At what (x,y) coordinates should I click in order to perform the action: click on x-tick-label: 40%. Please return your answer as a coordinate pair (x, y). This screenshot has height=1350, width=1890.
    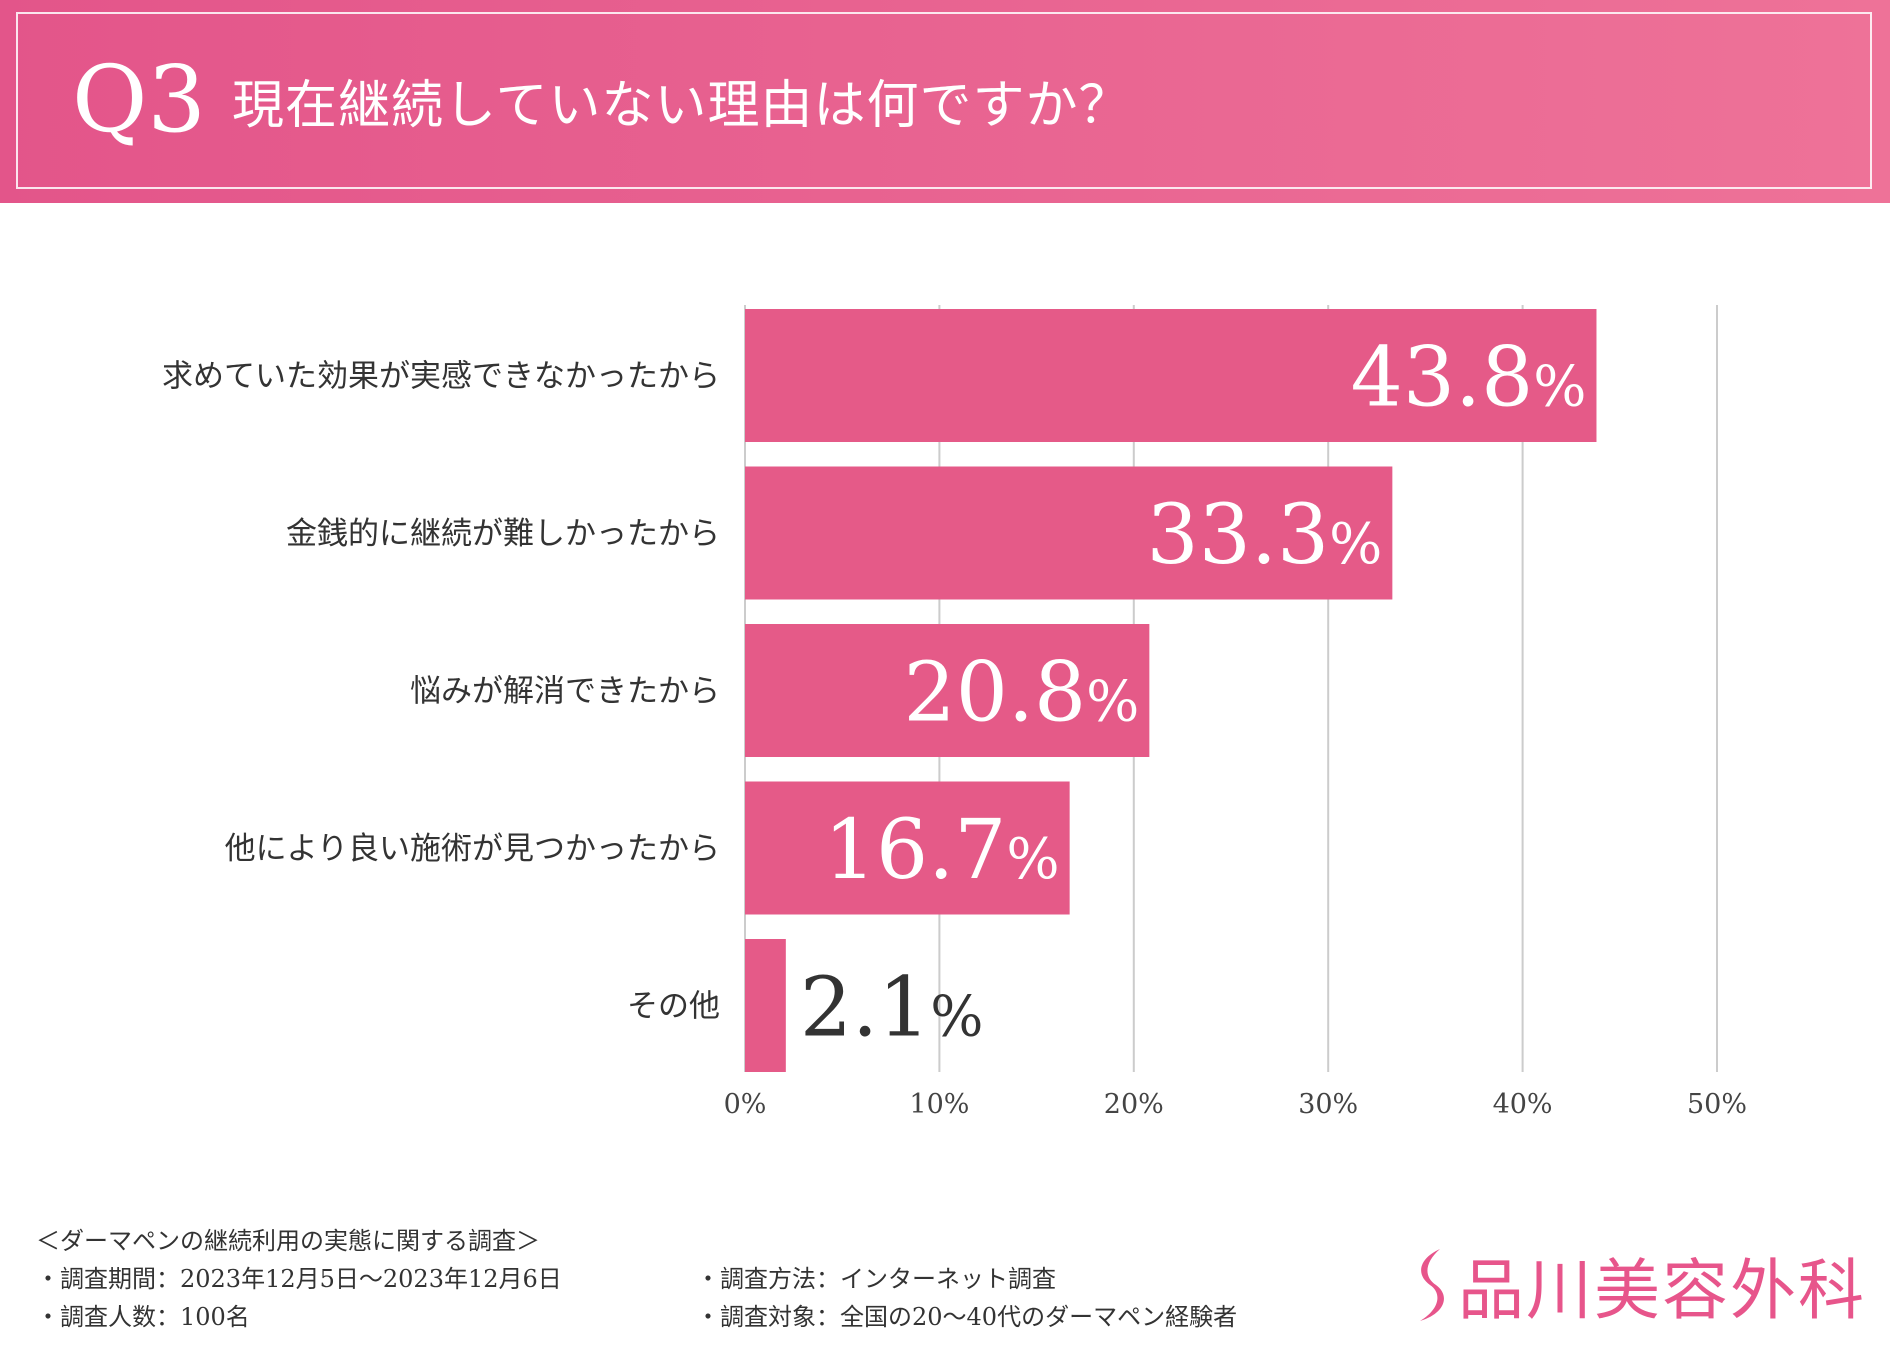
    Looking at the image, I should click on (1523, 1104).